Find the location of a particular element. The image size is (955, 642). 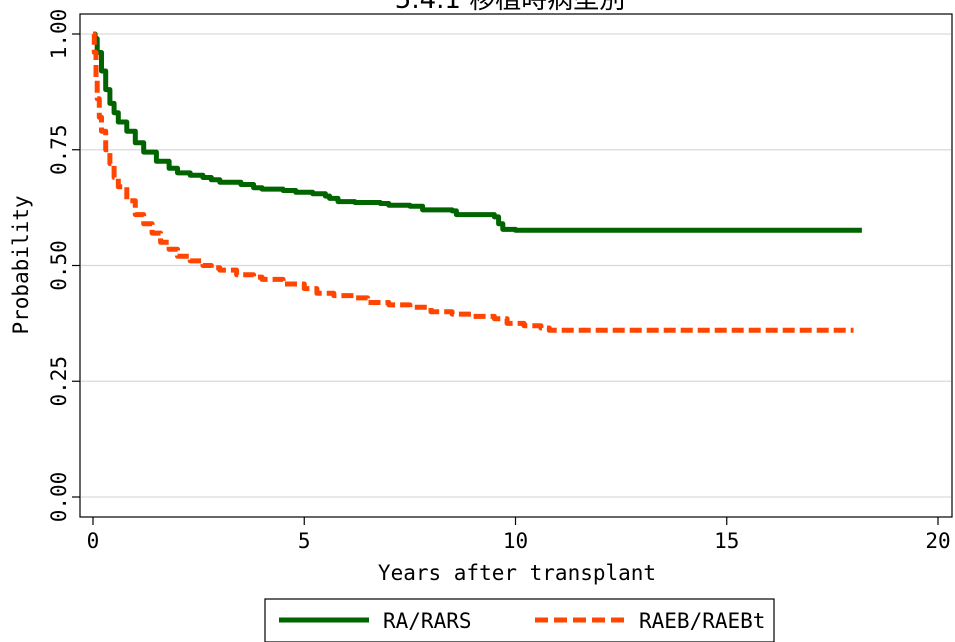

x-tick-label-0: 0 is located at coordinates (93, 541).